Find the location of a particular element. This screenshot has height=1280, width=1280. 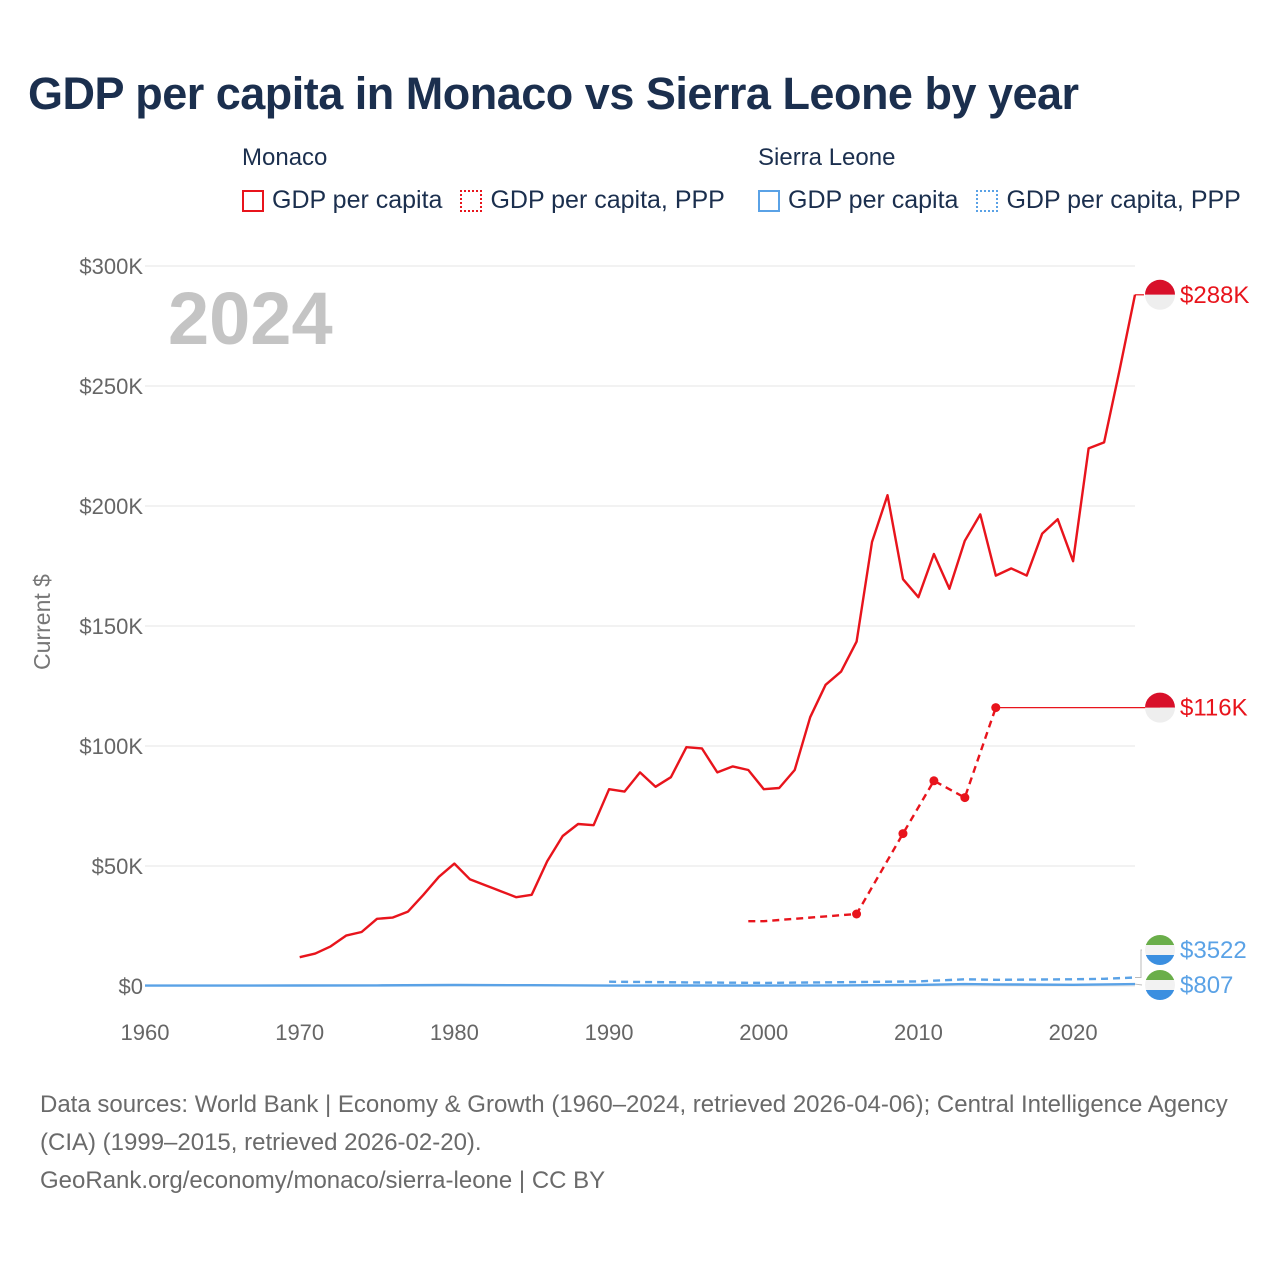

y-tick-label: $200K is located at coordinates (111, 506).